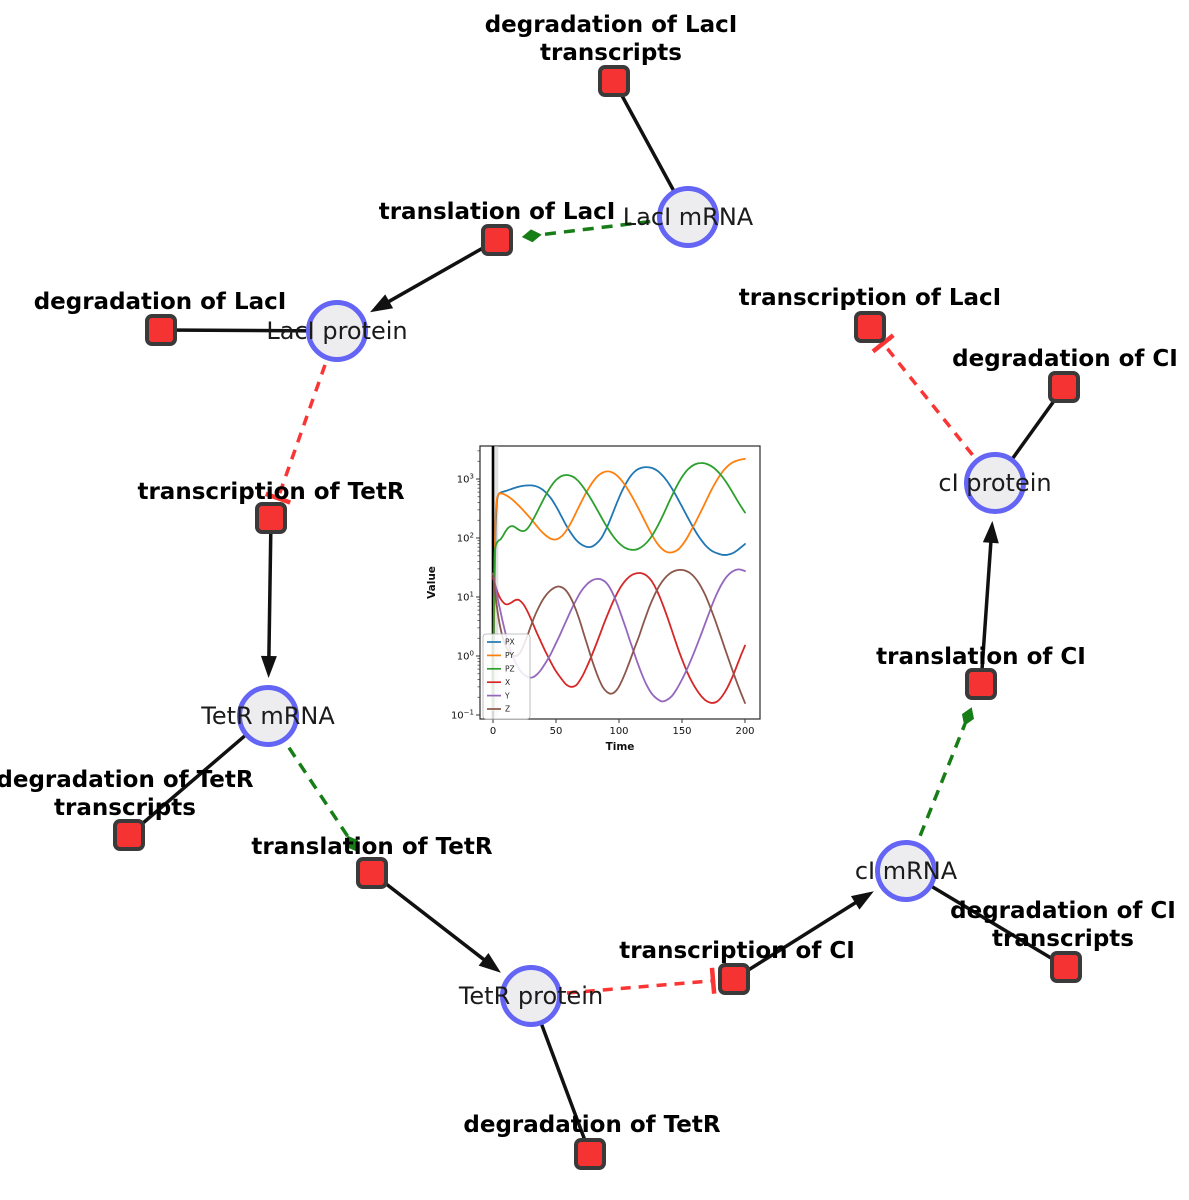 The width and height of the screenshot is (1189, 1200). What do you see at coordinates (507, 682) in the screenshot?
I see `legend-label: X` at bounding box center [507, 682].